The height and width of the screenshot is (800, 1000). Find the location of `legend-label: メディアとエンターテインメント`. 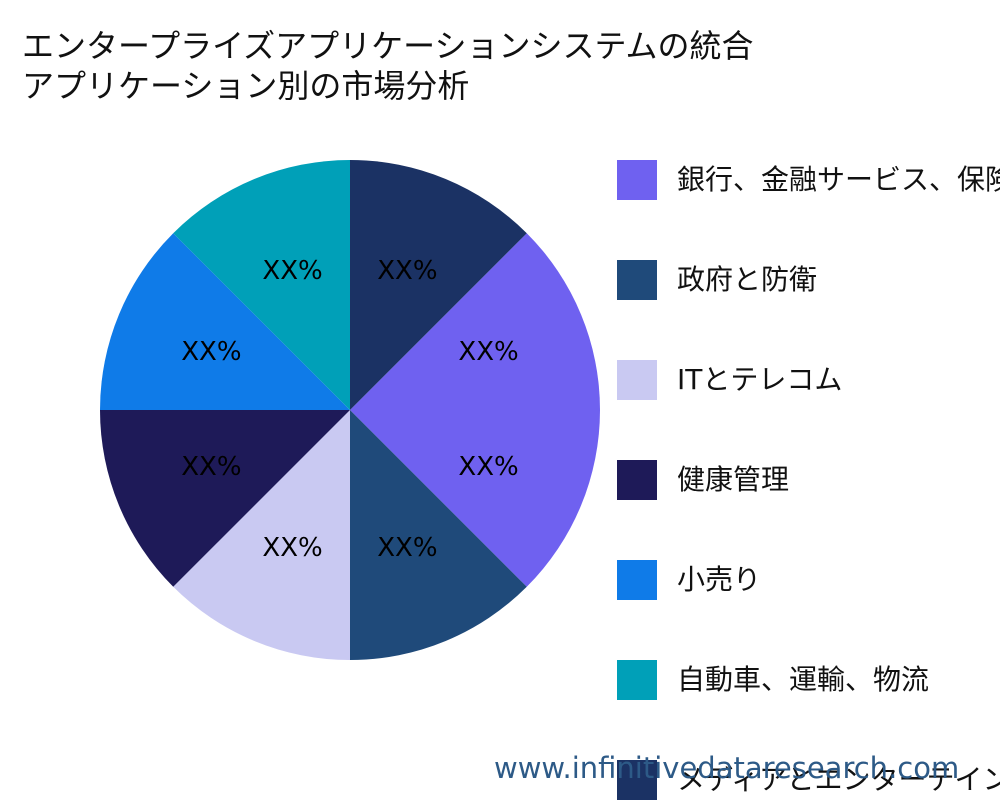

legend-label: メディアとエンターテインメント is located at coordinates (838, 779).